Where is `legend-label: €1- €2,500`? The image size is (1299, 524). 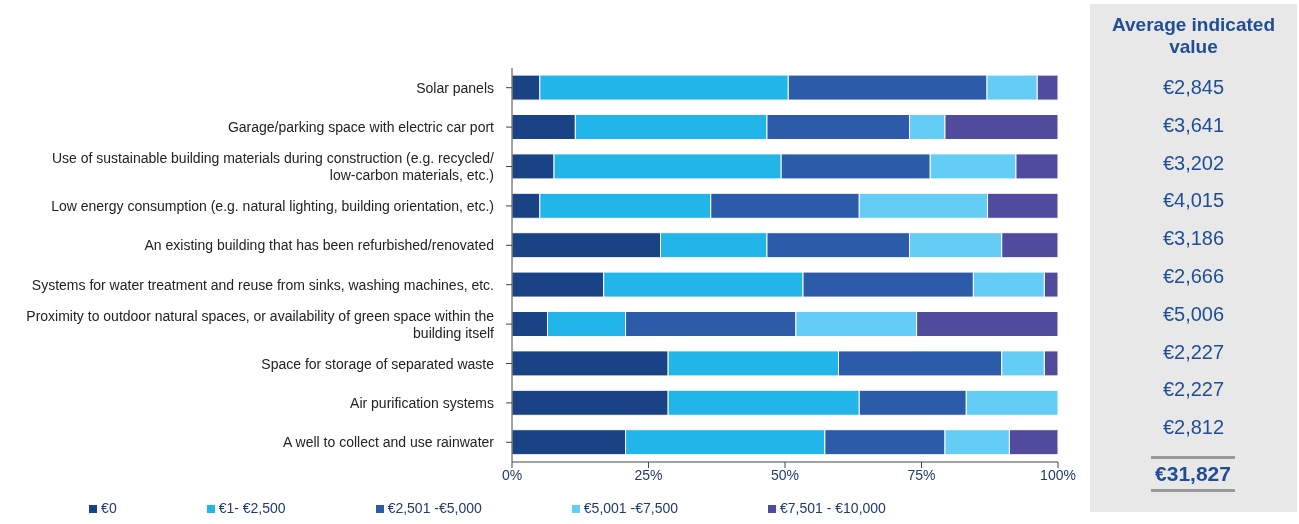 legend-label: €1- €2,500 is located at coordinates (252, 508).